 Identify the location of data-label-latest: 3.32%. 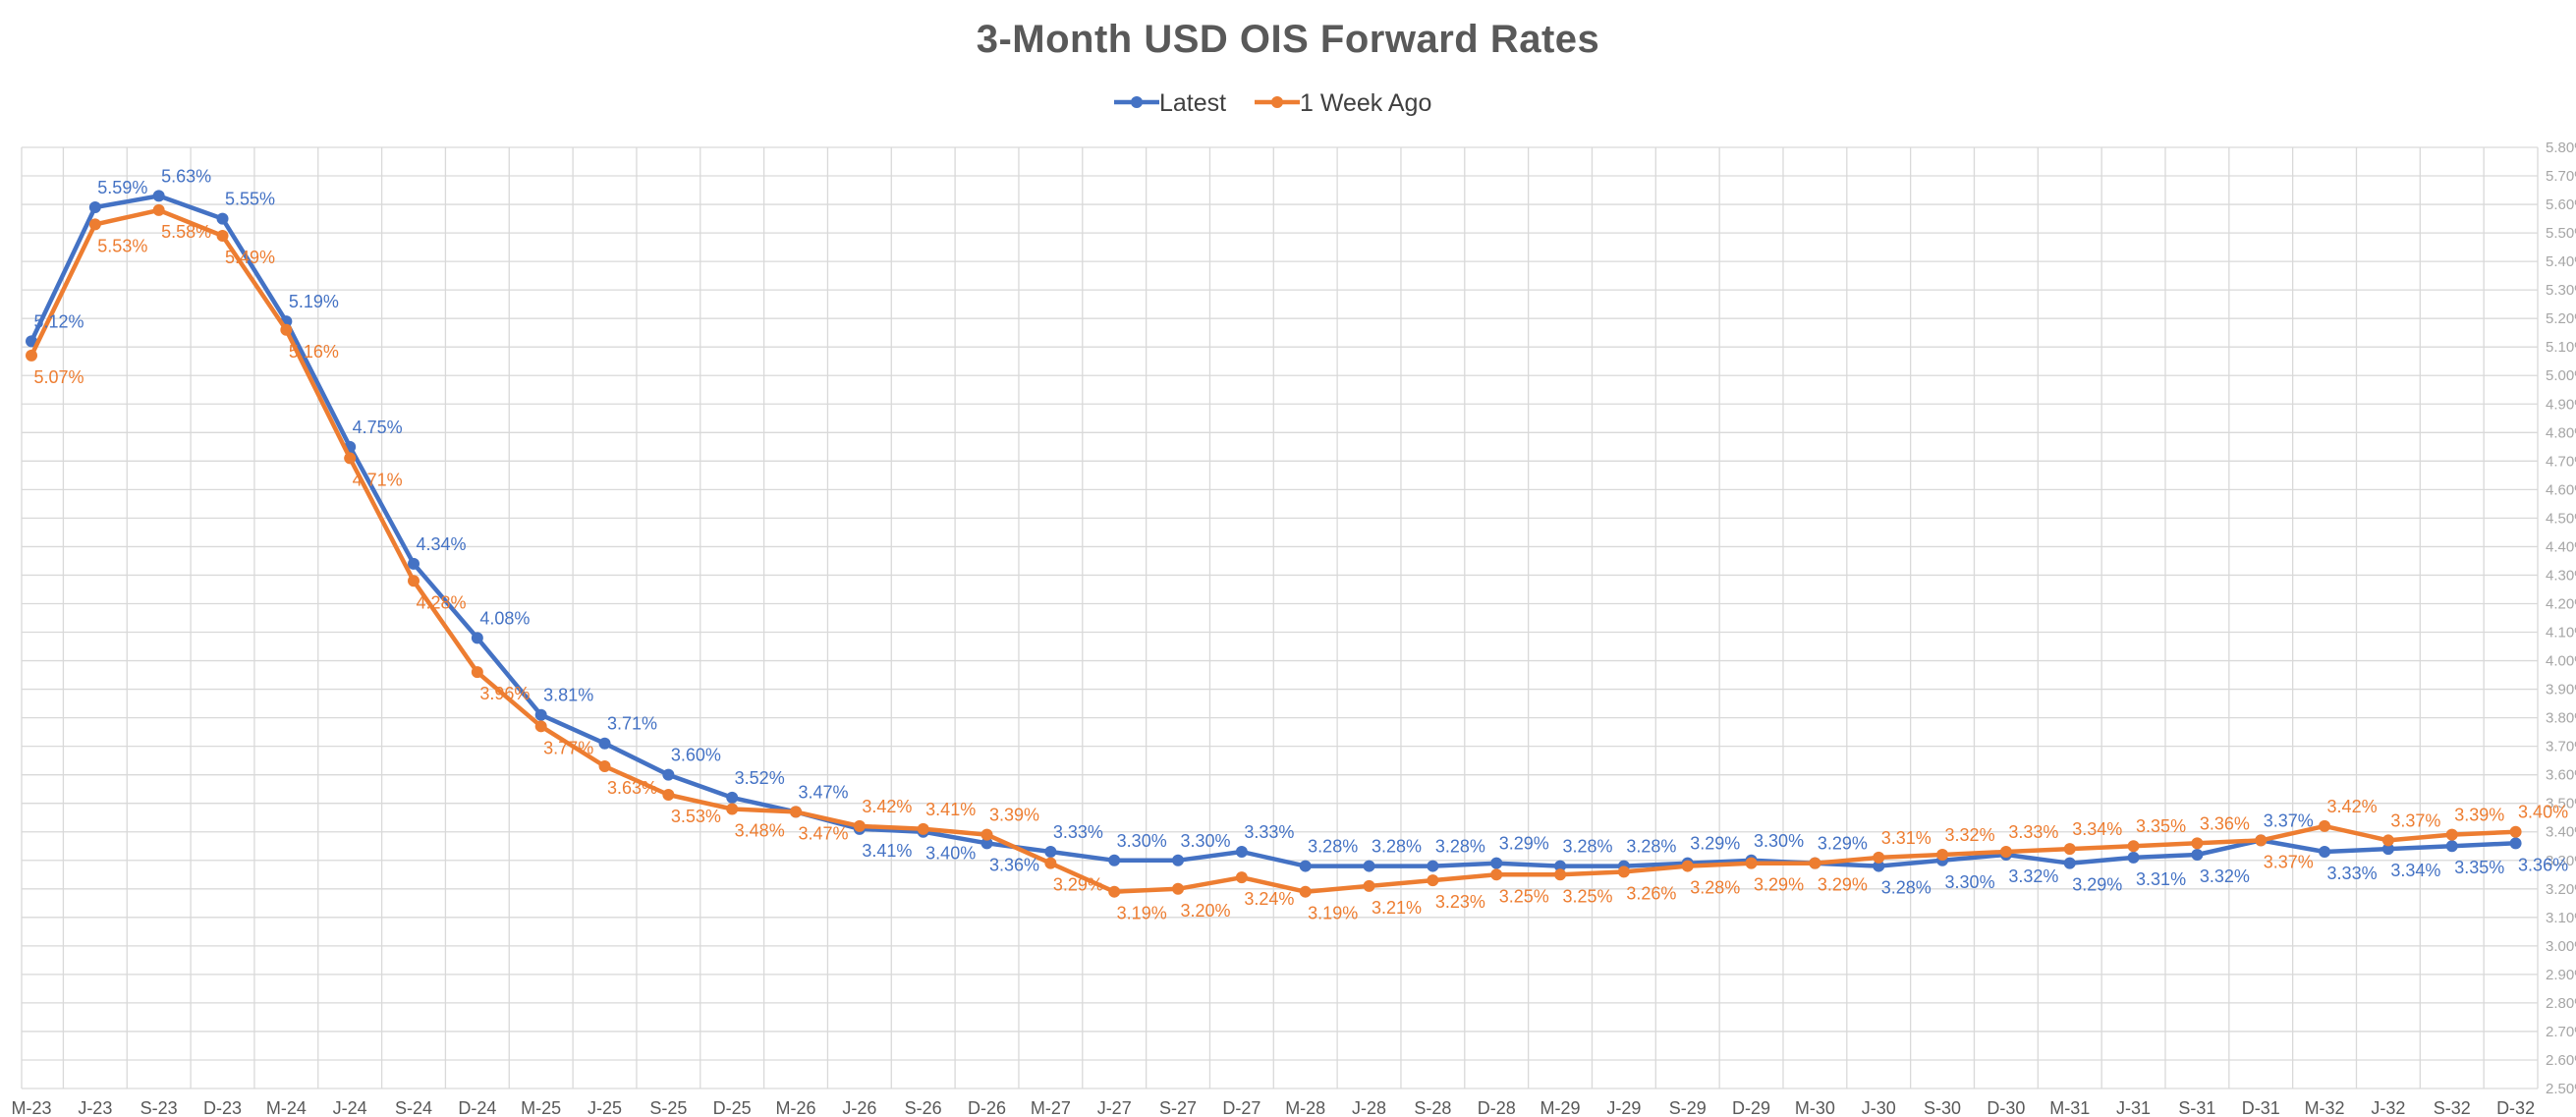
(2225, 876).